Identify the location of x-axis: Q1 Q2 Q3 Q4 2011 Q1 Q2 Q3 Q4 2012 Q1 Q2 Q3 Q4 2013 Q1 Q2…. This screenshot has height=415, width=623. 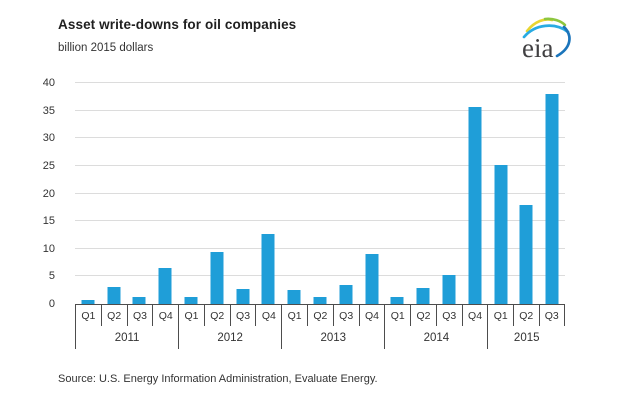
(320, 327).